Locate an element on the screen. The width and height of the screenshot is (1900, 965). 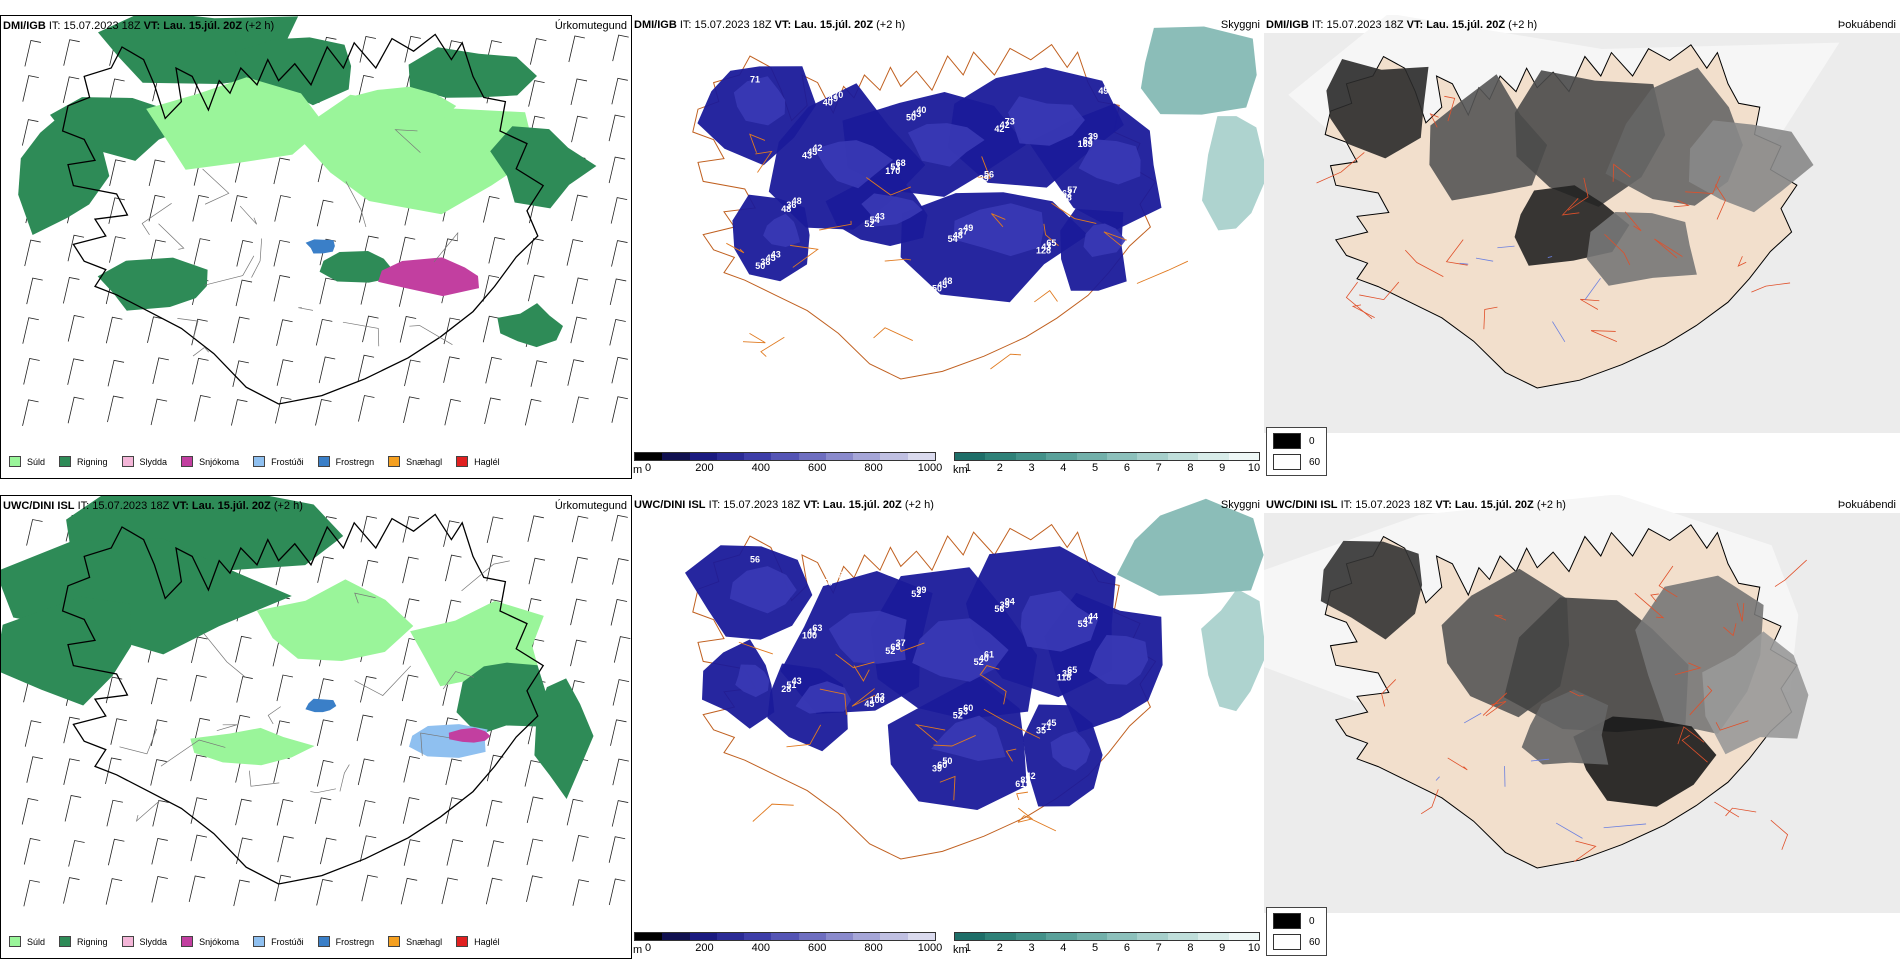
fog-map is located at coordinates (1582, 705).